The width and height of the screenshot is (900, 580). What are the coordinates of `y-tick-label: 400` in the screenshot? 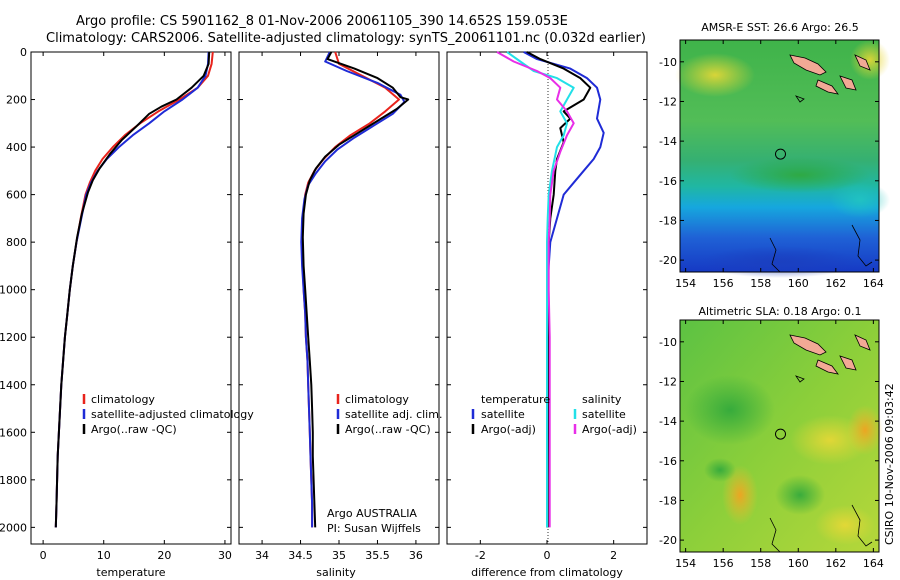 It's located at (16, 147).